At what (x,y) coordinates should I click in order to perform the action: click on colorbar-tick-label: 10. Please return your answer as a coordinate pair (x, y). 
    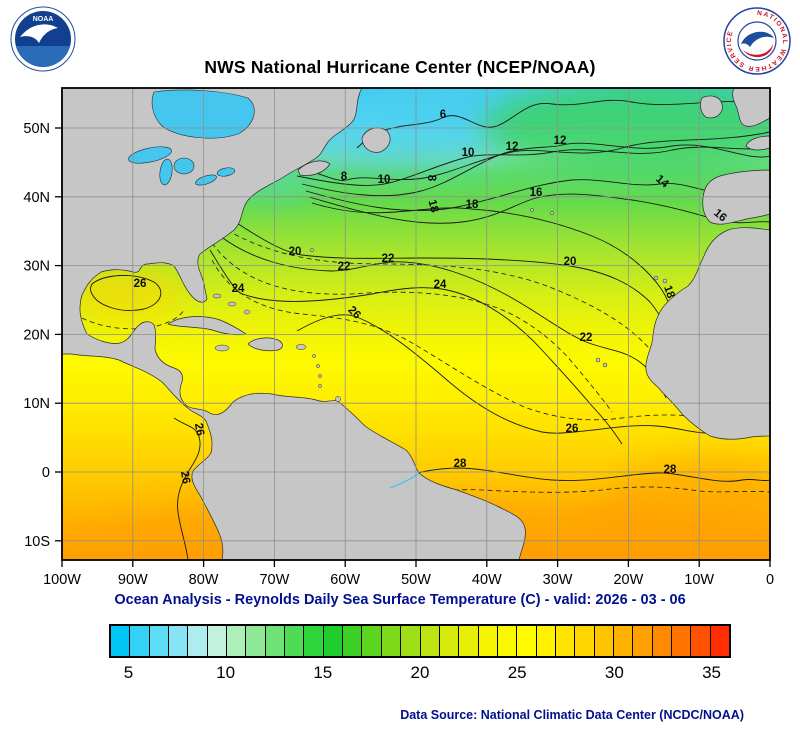
    Looking at the image, I should click on (226, 672).